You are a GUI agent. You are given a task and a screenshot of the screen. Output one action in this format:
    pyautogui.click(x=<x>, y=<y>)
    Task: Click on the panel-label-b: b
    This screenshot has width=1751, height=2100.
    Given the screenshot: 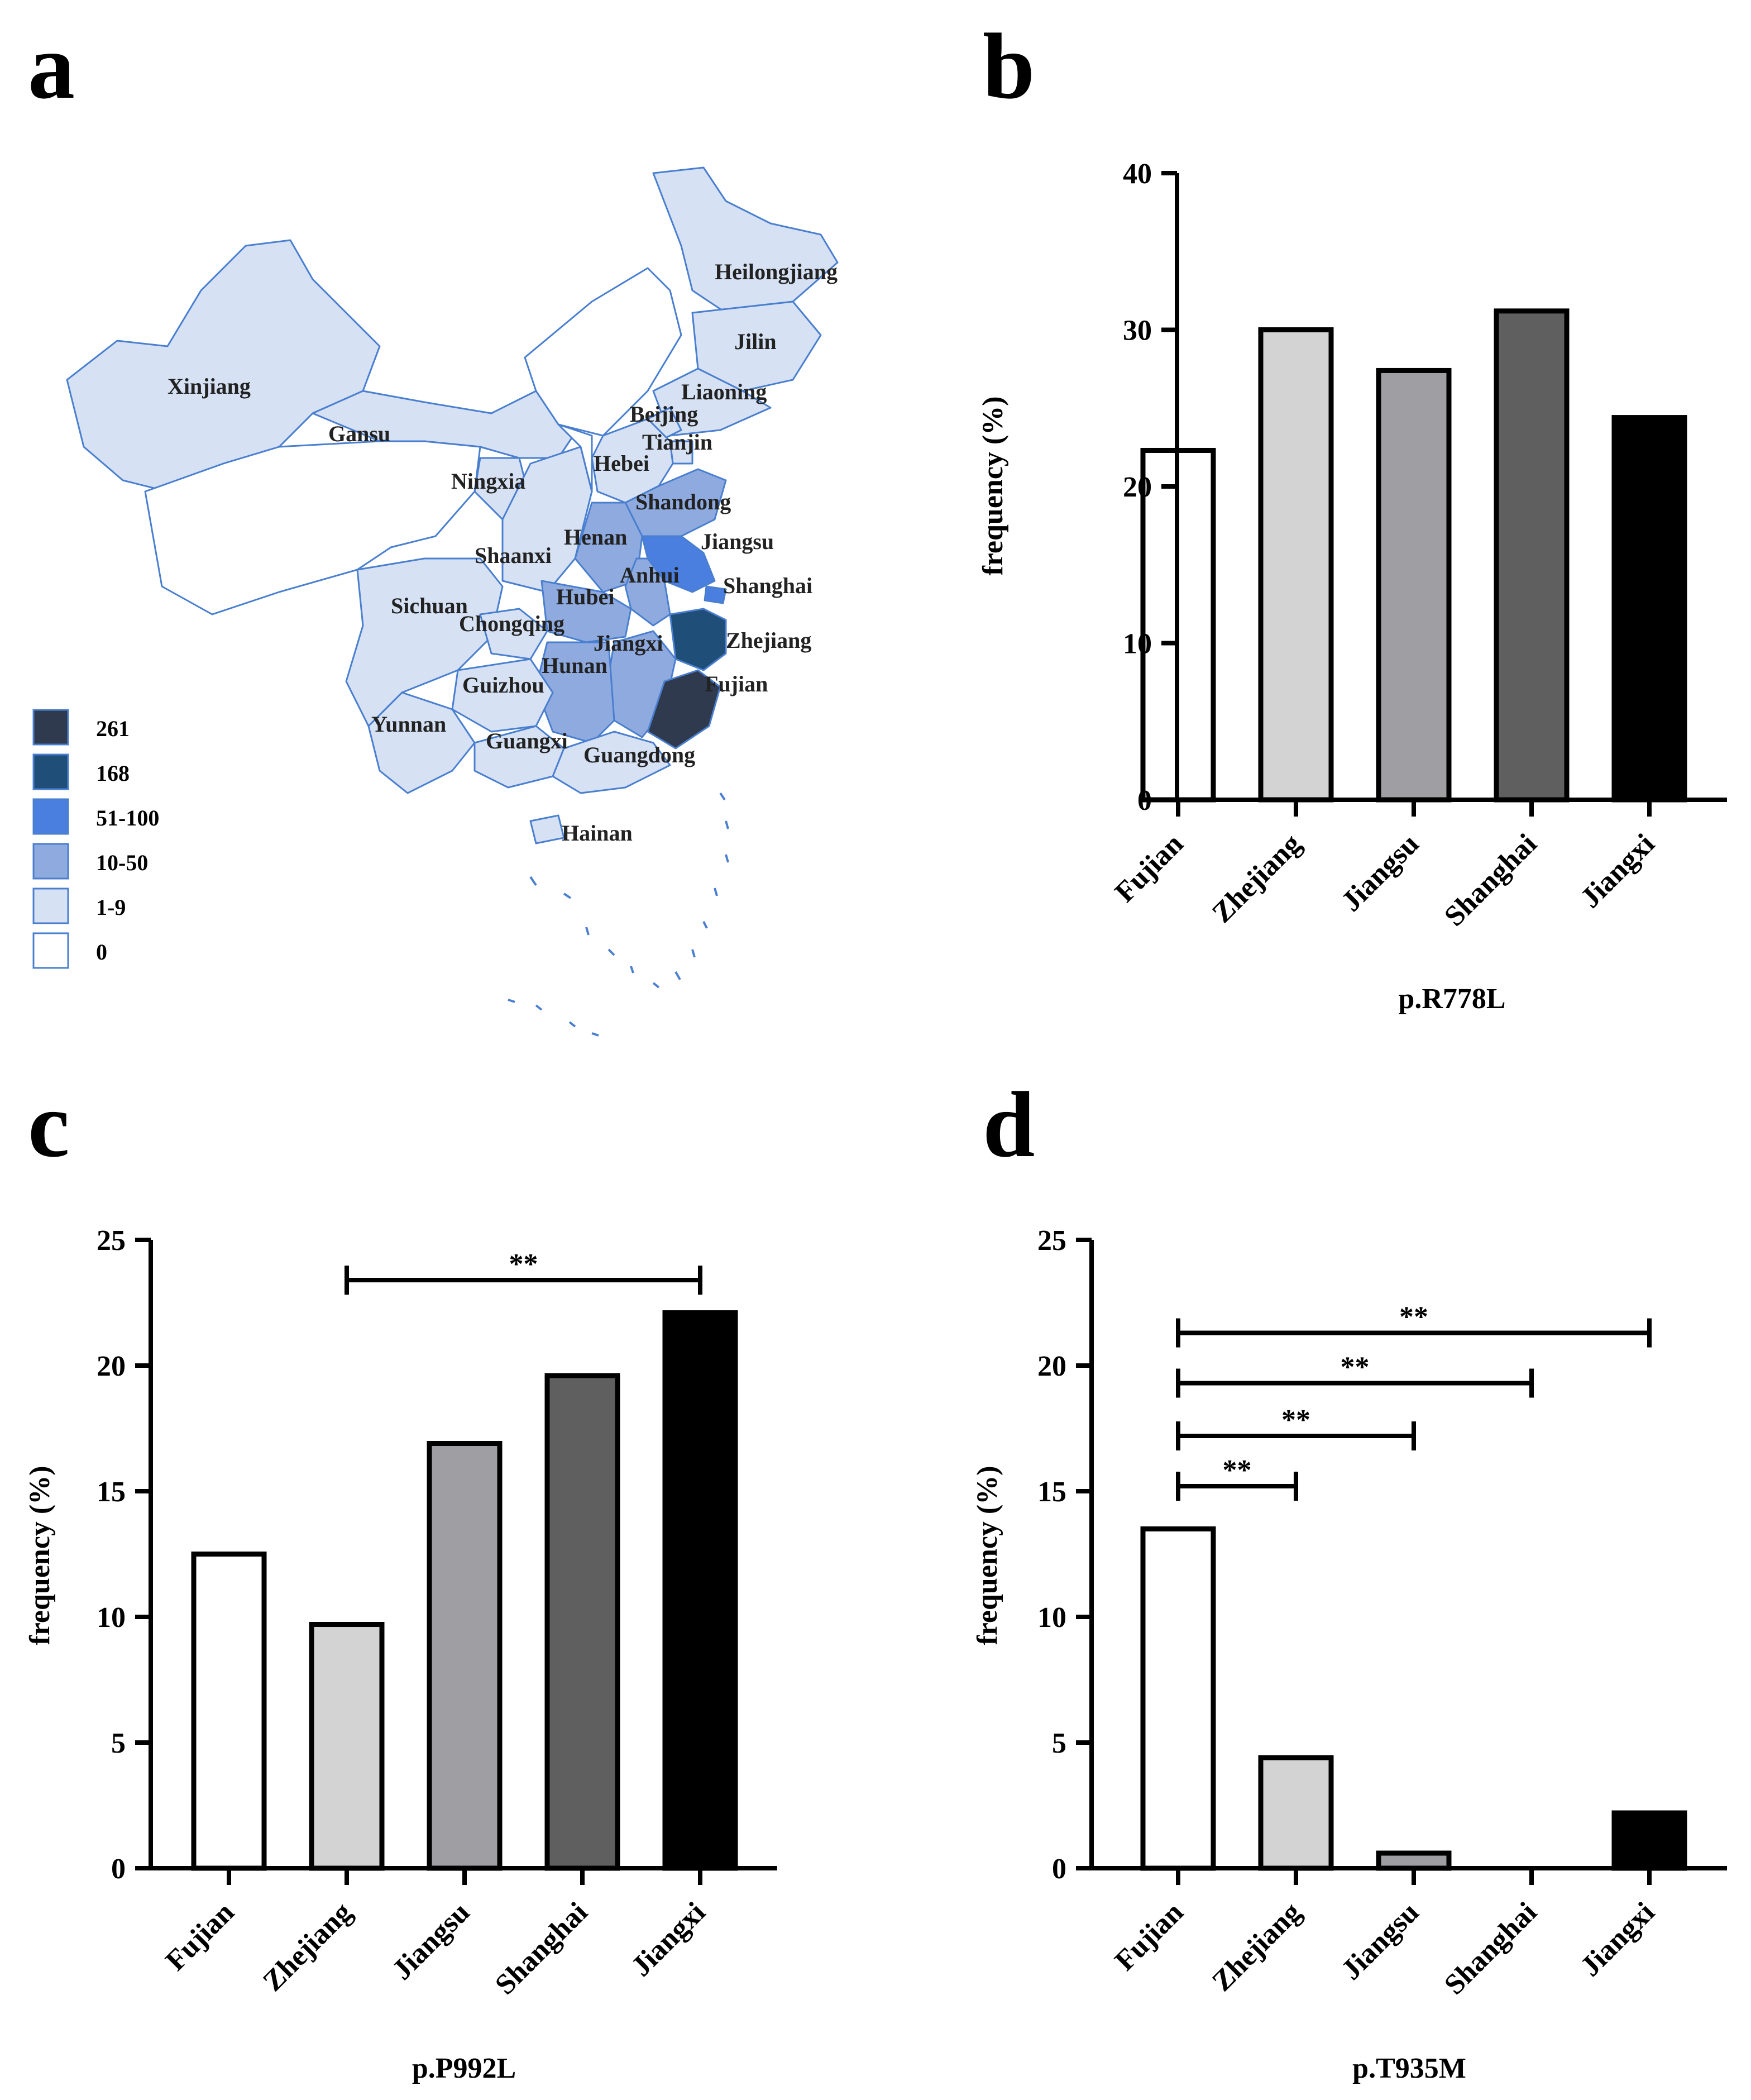 What is the action you would take?
    pyautogui.click(x=1009, y=66)
    